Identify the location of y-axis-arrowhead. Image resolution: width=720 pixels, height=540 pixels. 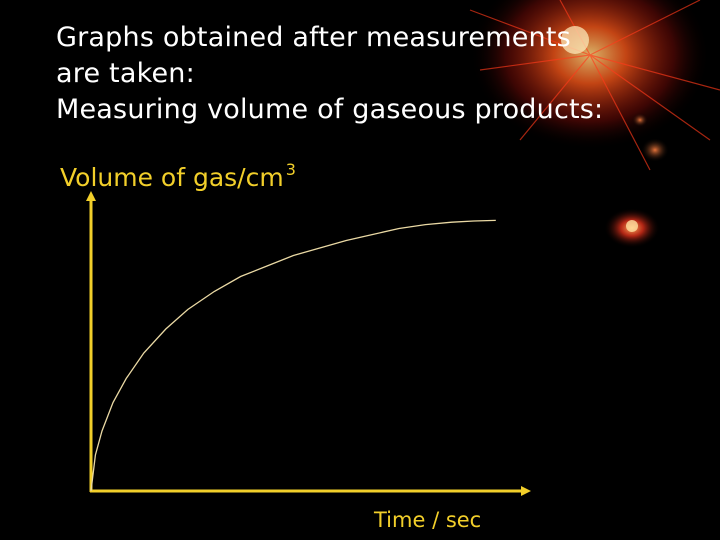
(91, 196).